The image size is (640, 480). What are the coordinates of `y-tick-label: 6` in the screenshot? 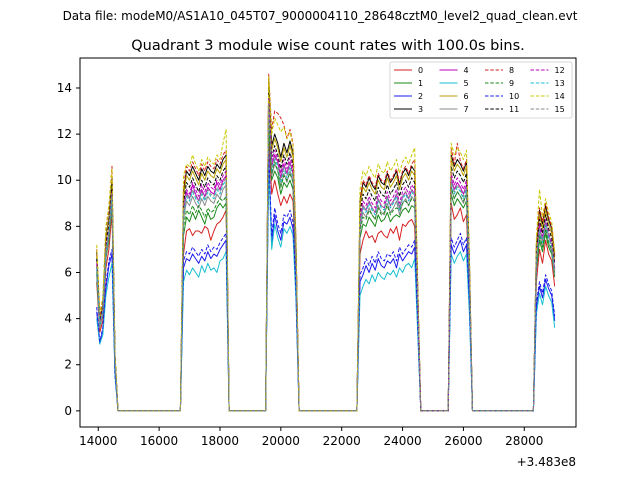 It's located at (68, 272).